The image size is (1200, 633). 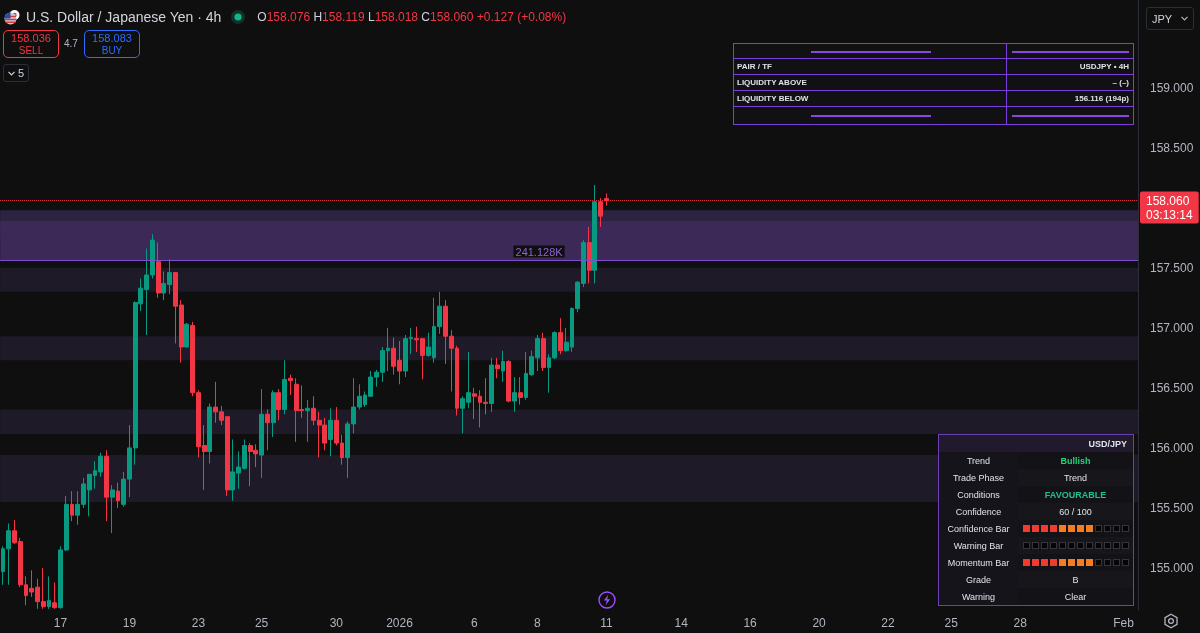 I want to click on annotation: FAVOURABLE, so click(x=1075, y=494).